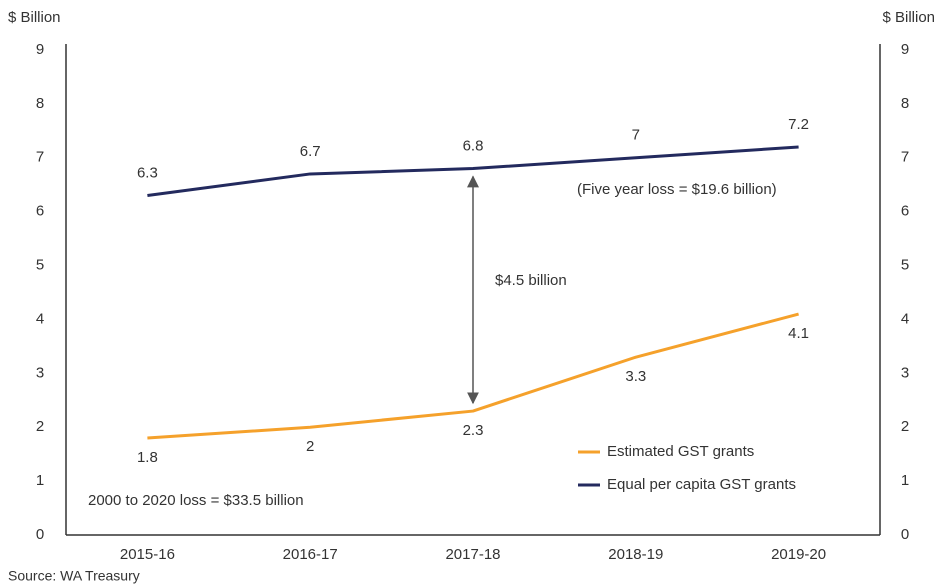 The image size is (939, 587). What do you see at coordinates (196, 500) in the screenshot?
I see `annotation: 2000 to 2020 loss = $33.5 billion` at bounding box center [196, 500].